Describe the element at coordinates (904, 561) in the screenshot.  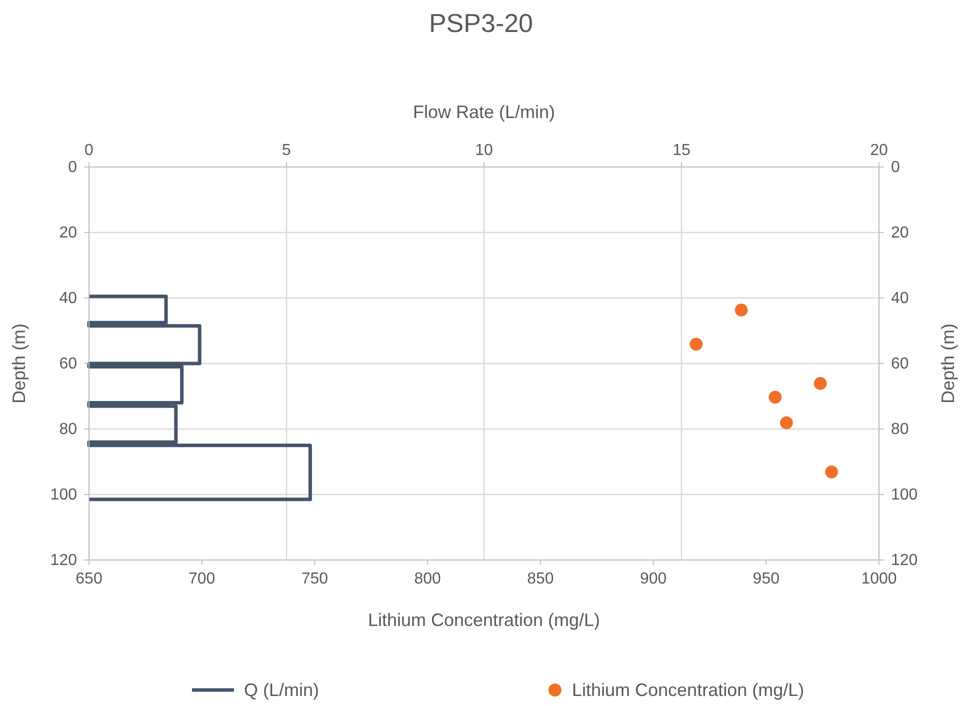
I see `y2-tick-label: 120` at that location.